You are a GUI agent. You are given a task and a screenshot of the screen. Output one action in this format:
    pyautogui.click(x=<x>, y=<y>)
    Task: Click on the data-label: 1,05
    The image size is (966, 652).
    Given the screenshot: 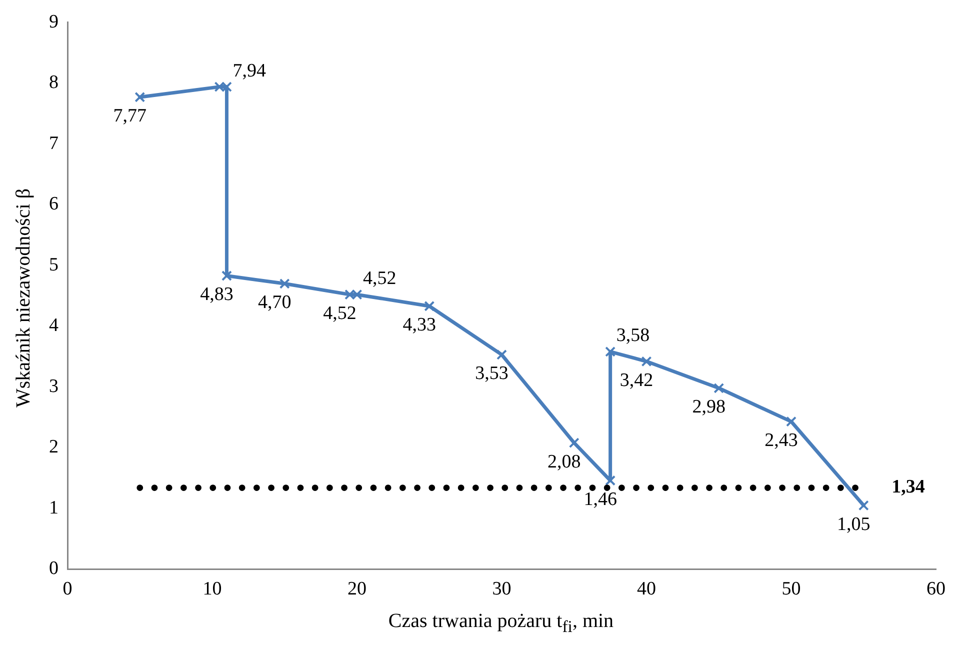 What is the action you would take?
    pyautogui.click(x=853, y=524)
    